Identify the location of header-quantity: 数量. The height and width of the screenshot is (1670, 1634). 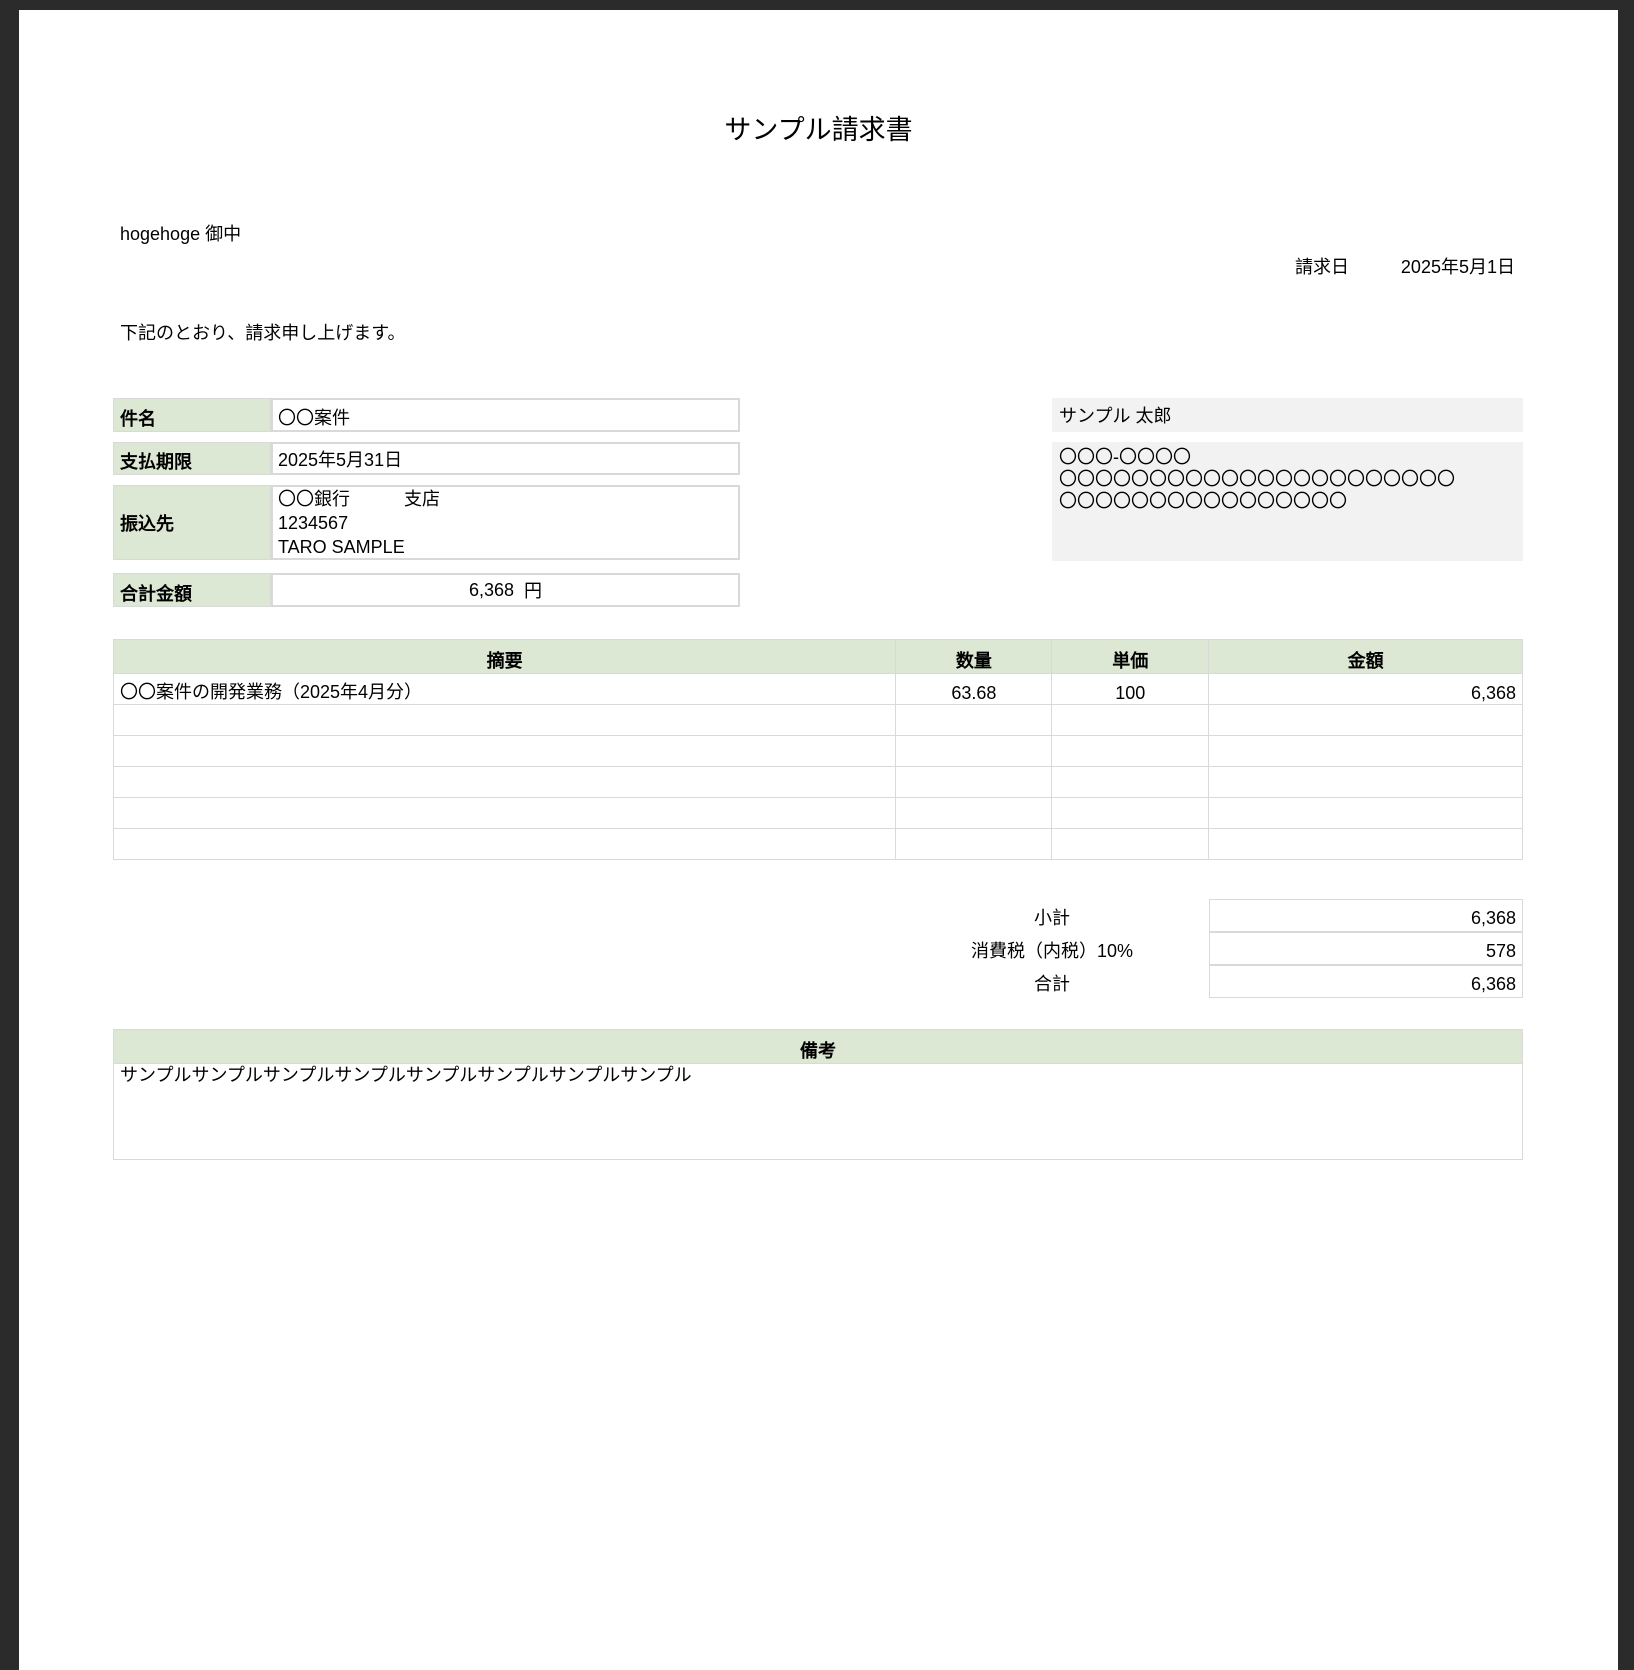
(974, 656).